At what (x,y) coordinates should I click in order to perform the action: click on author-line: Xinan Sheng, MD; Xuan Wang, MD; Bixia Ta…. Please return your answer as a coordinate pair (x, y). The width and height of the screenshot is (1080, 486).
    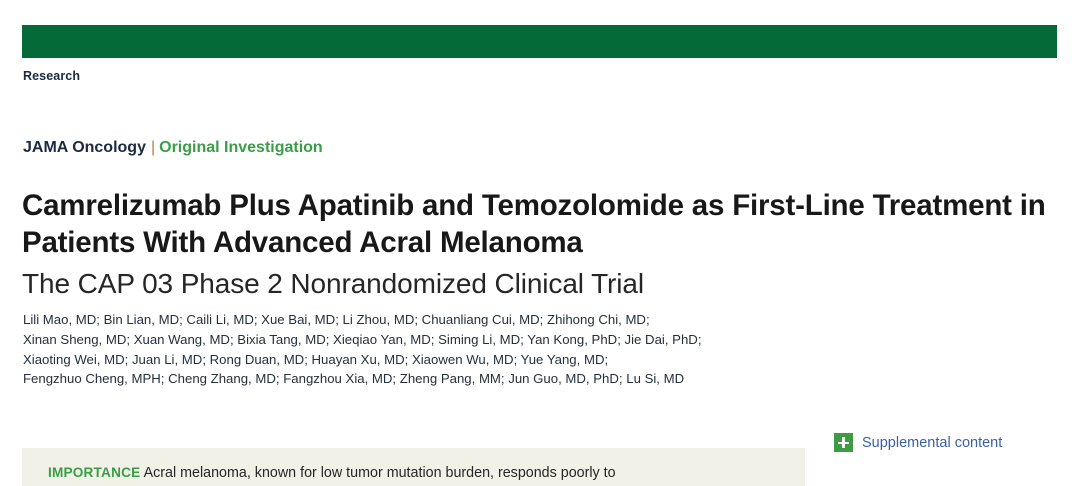
    Looking at the image, I should click on (362, 339).